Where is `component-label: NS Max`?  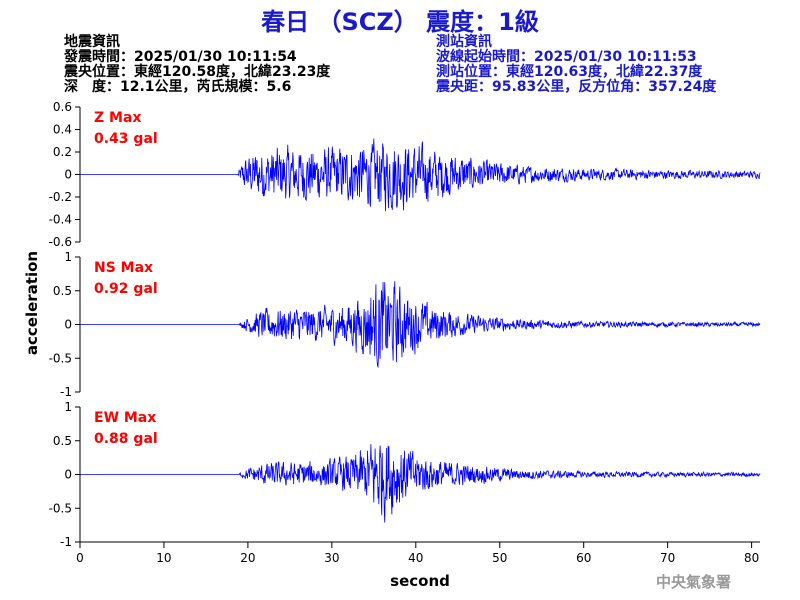 component-label: NS Max is located at coordinates (123, 268).